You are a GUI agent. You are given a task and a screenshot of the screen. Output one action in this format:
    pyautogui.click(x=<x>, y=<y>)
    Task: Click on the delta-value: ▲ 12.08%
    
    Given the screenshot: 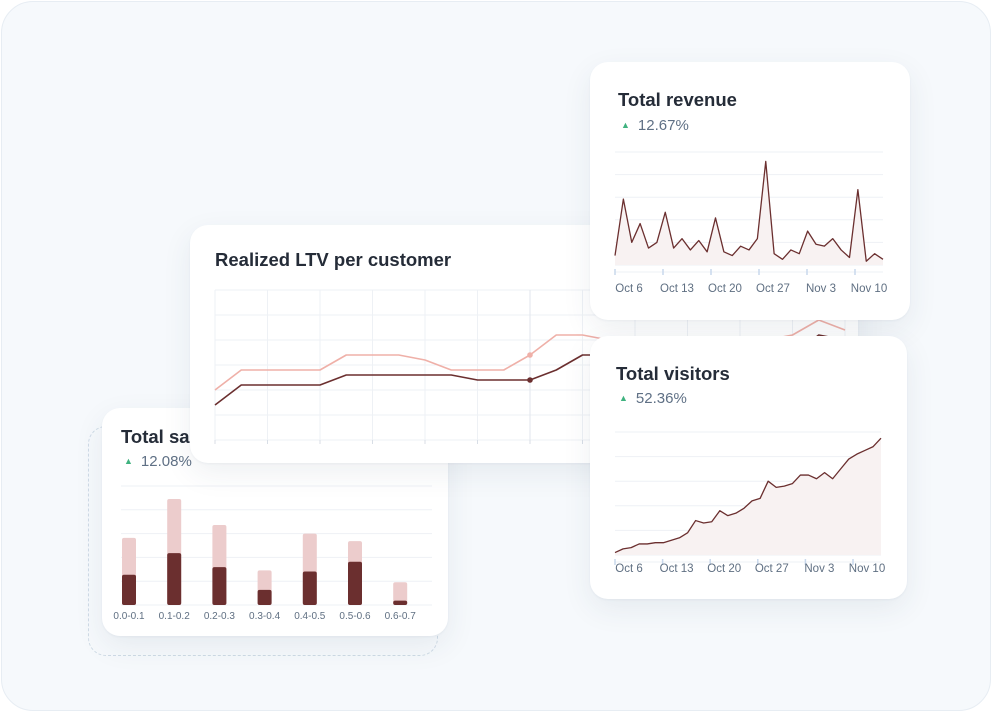 What is the action you would take?
    pyautogui.click(x=158, y=461)
    